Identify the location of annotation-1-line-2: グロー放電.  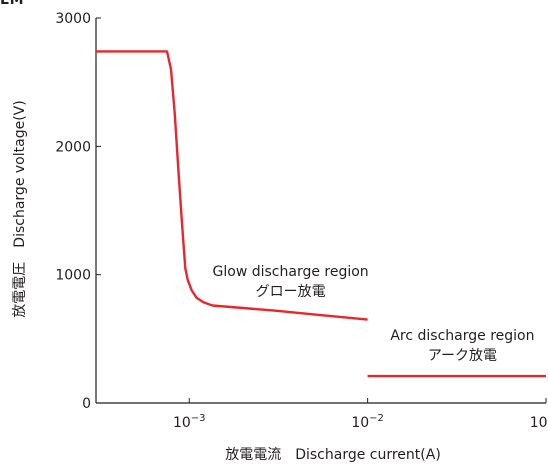
(291, 292).